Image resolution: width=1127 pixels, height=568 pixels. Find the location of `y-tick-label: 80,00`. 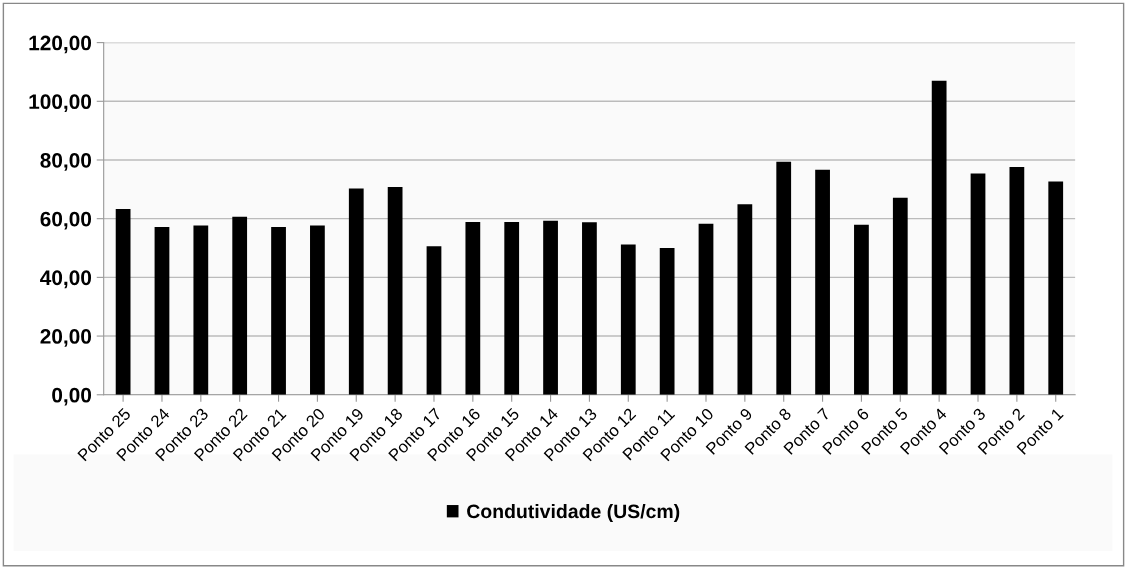

y-tick-label: 80,00 is located at coordinates (66, 161).